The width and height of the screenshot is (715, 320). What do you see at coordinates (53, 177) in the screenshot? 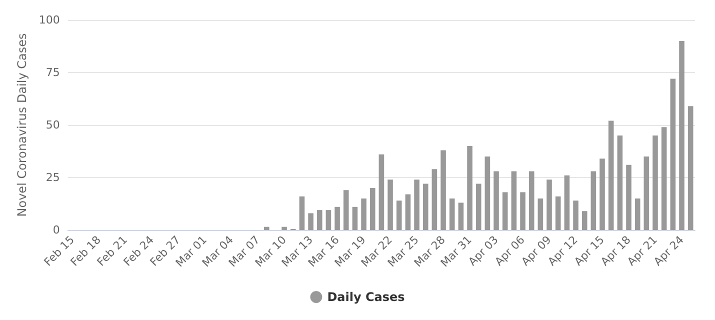
I see `y-tick-label: 25` at bounding box center [53, 177].